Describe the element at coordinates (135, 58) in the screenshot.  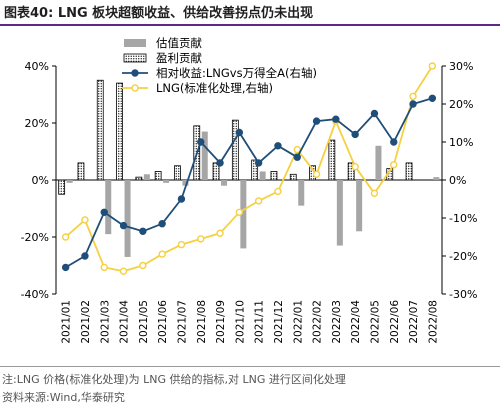
I see `legend-swatch-earnings` at that location.